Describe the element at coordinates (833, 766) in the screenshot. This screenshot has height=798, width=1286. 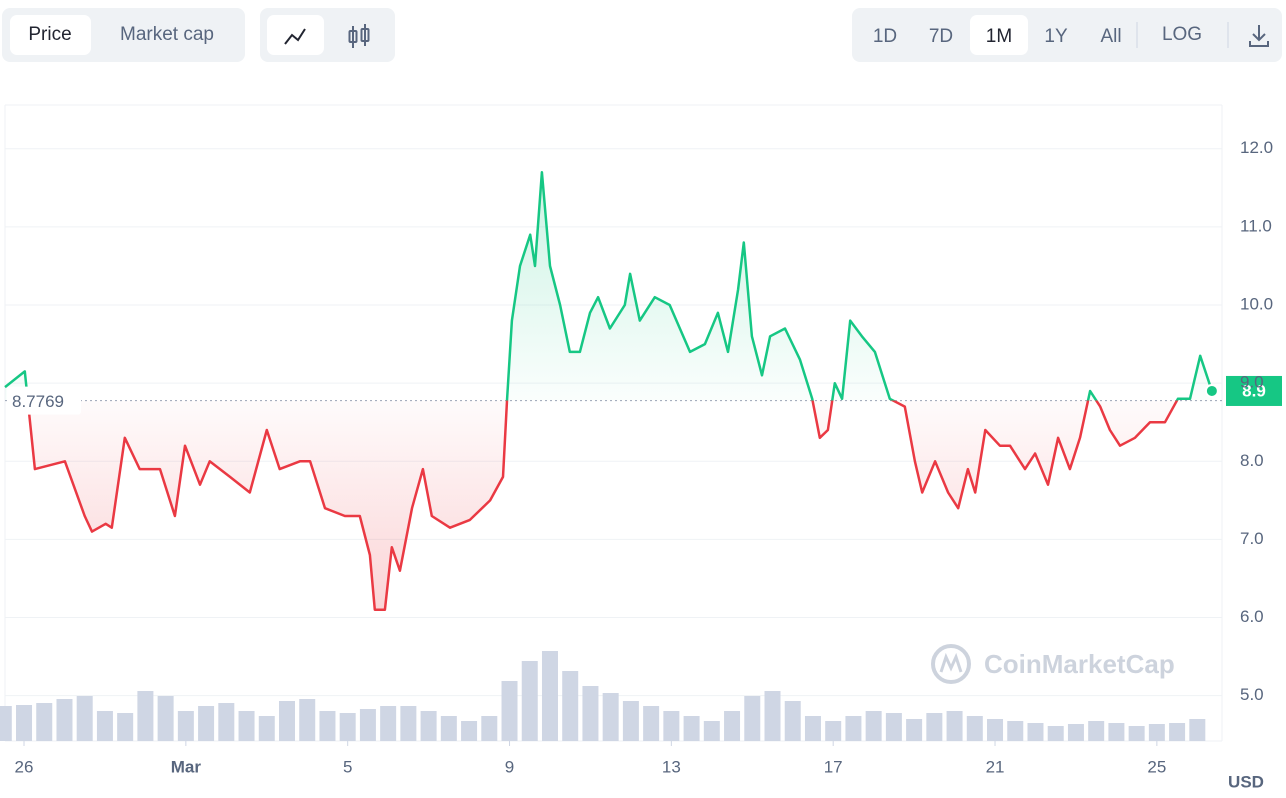
I see `x-tick-label: 17` at that location.